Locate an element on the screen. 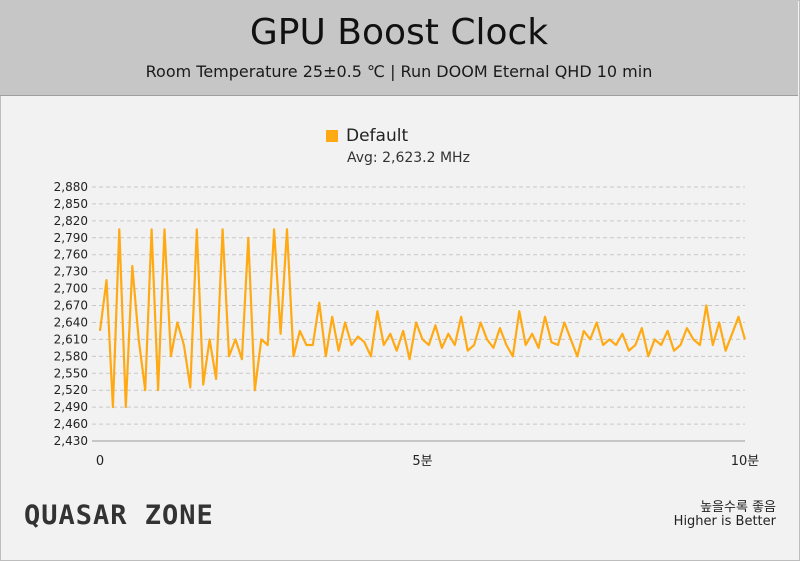 The width and height of the screenshot is (800, 561). quasar-zone-logo: QUASAR ZONE is located at coordinates (119, 515).